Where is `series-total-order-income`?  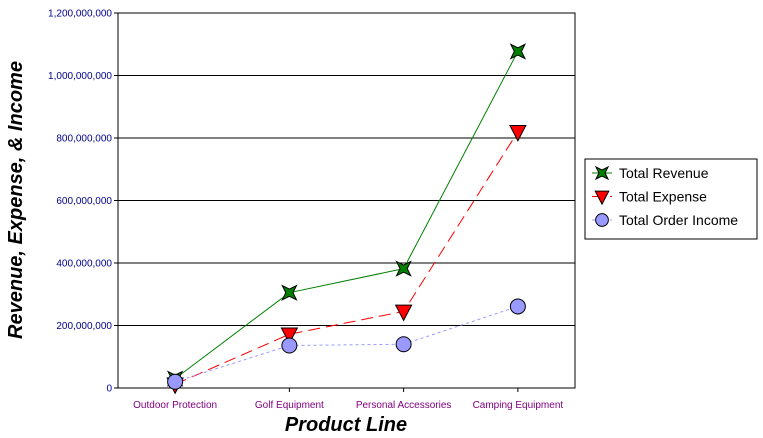
series-total-order-income is located at coordinates (346, 344).